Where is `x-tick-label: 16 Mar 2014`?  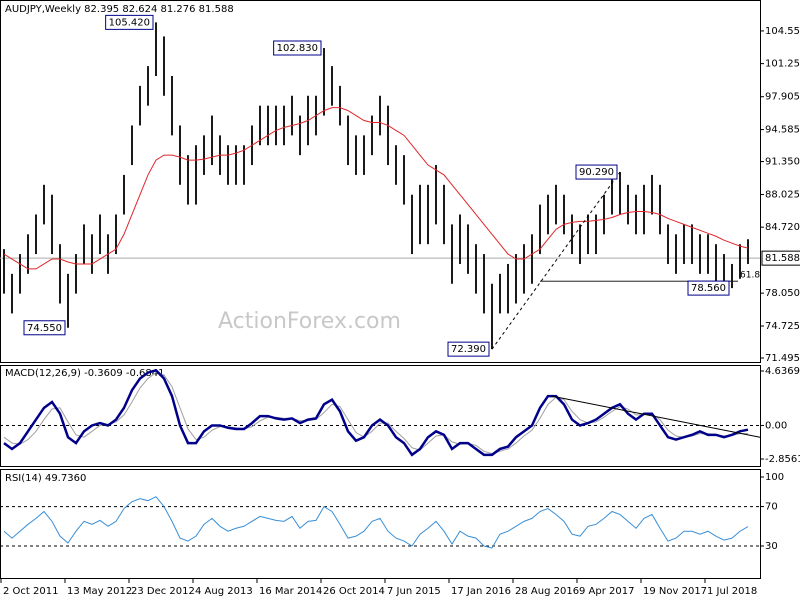
x-tick-label: 16 Mar 2014 is located at coordinates (290, 591).